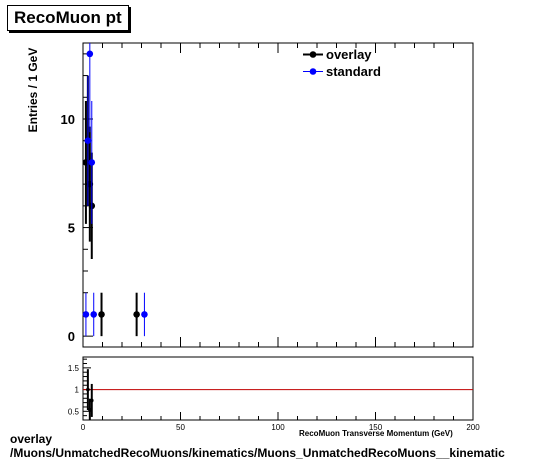  I want to click on legend-entry-standard: standard, so click(367, 71).